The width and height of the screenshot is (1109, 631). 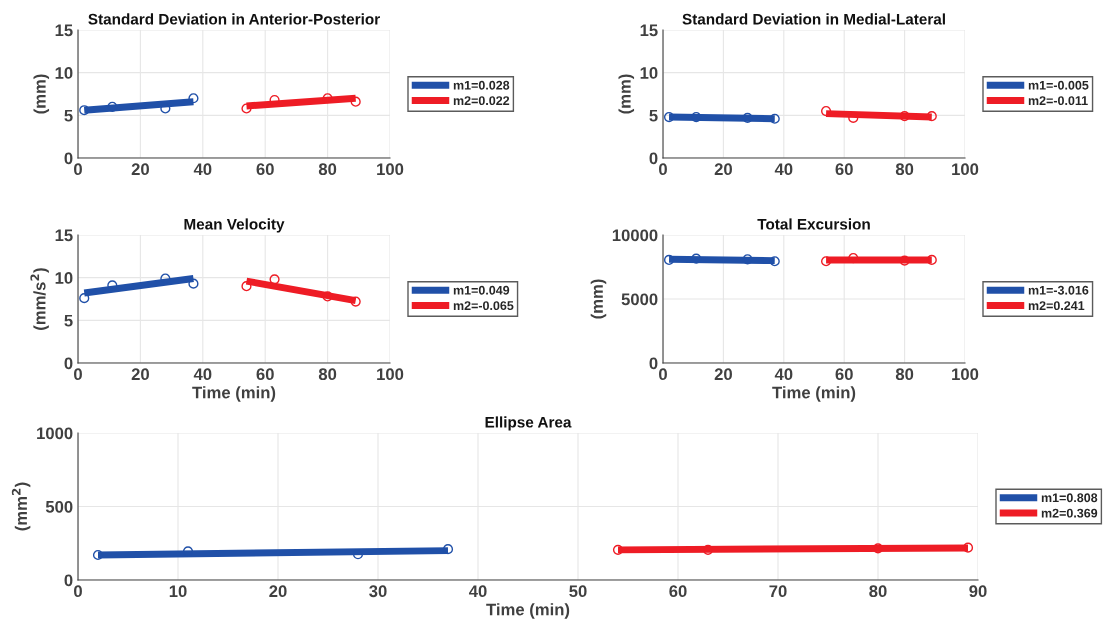 I want to click on y-tick-label: 1000, so click(x=55, y=433).